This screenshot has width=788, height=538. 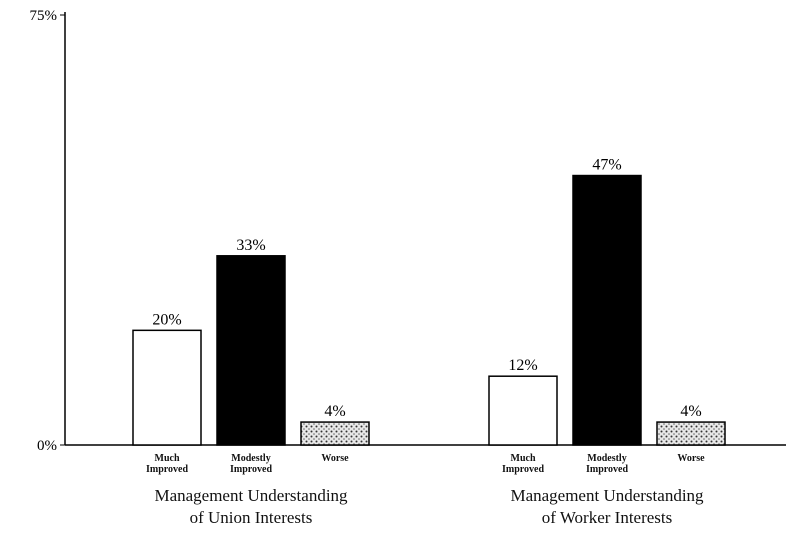 I want to click on value-label: 20%, so click(x=166, y=319).